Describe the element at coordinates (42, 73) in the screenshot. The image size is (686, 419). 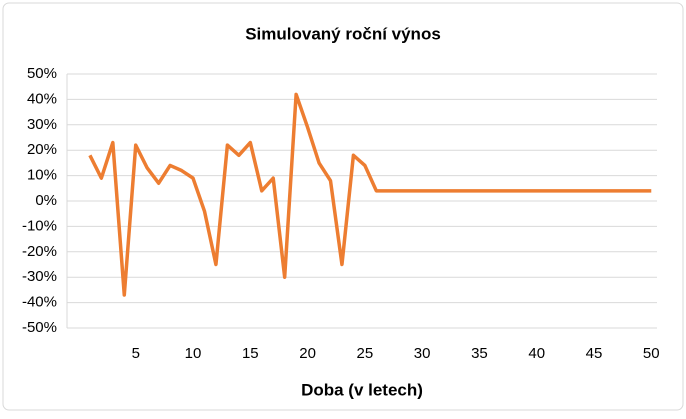
I see `y-tick-label: 50%` at that location.